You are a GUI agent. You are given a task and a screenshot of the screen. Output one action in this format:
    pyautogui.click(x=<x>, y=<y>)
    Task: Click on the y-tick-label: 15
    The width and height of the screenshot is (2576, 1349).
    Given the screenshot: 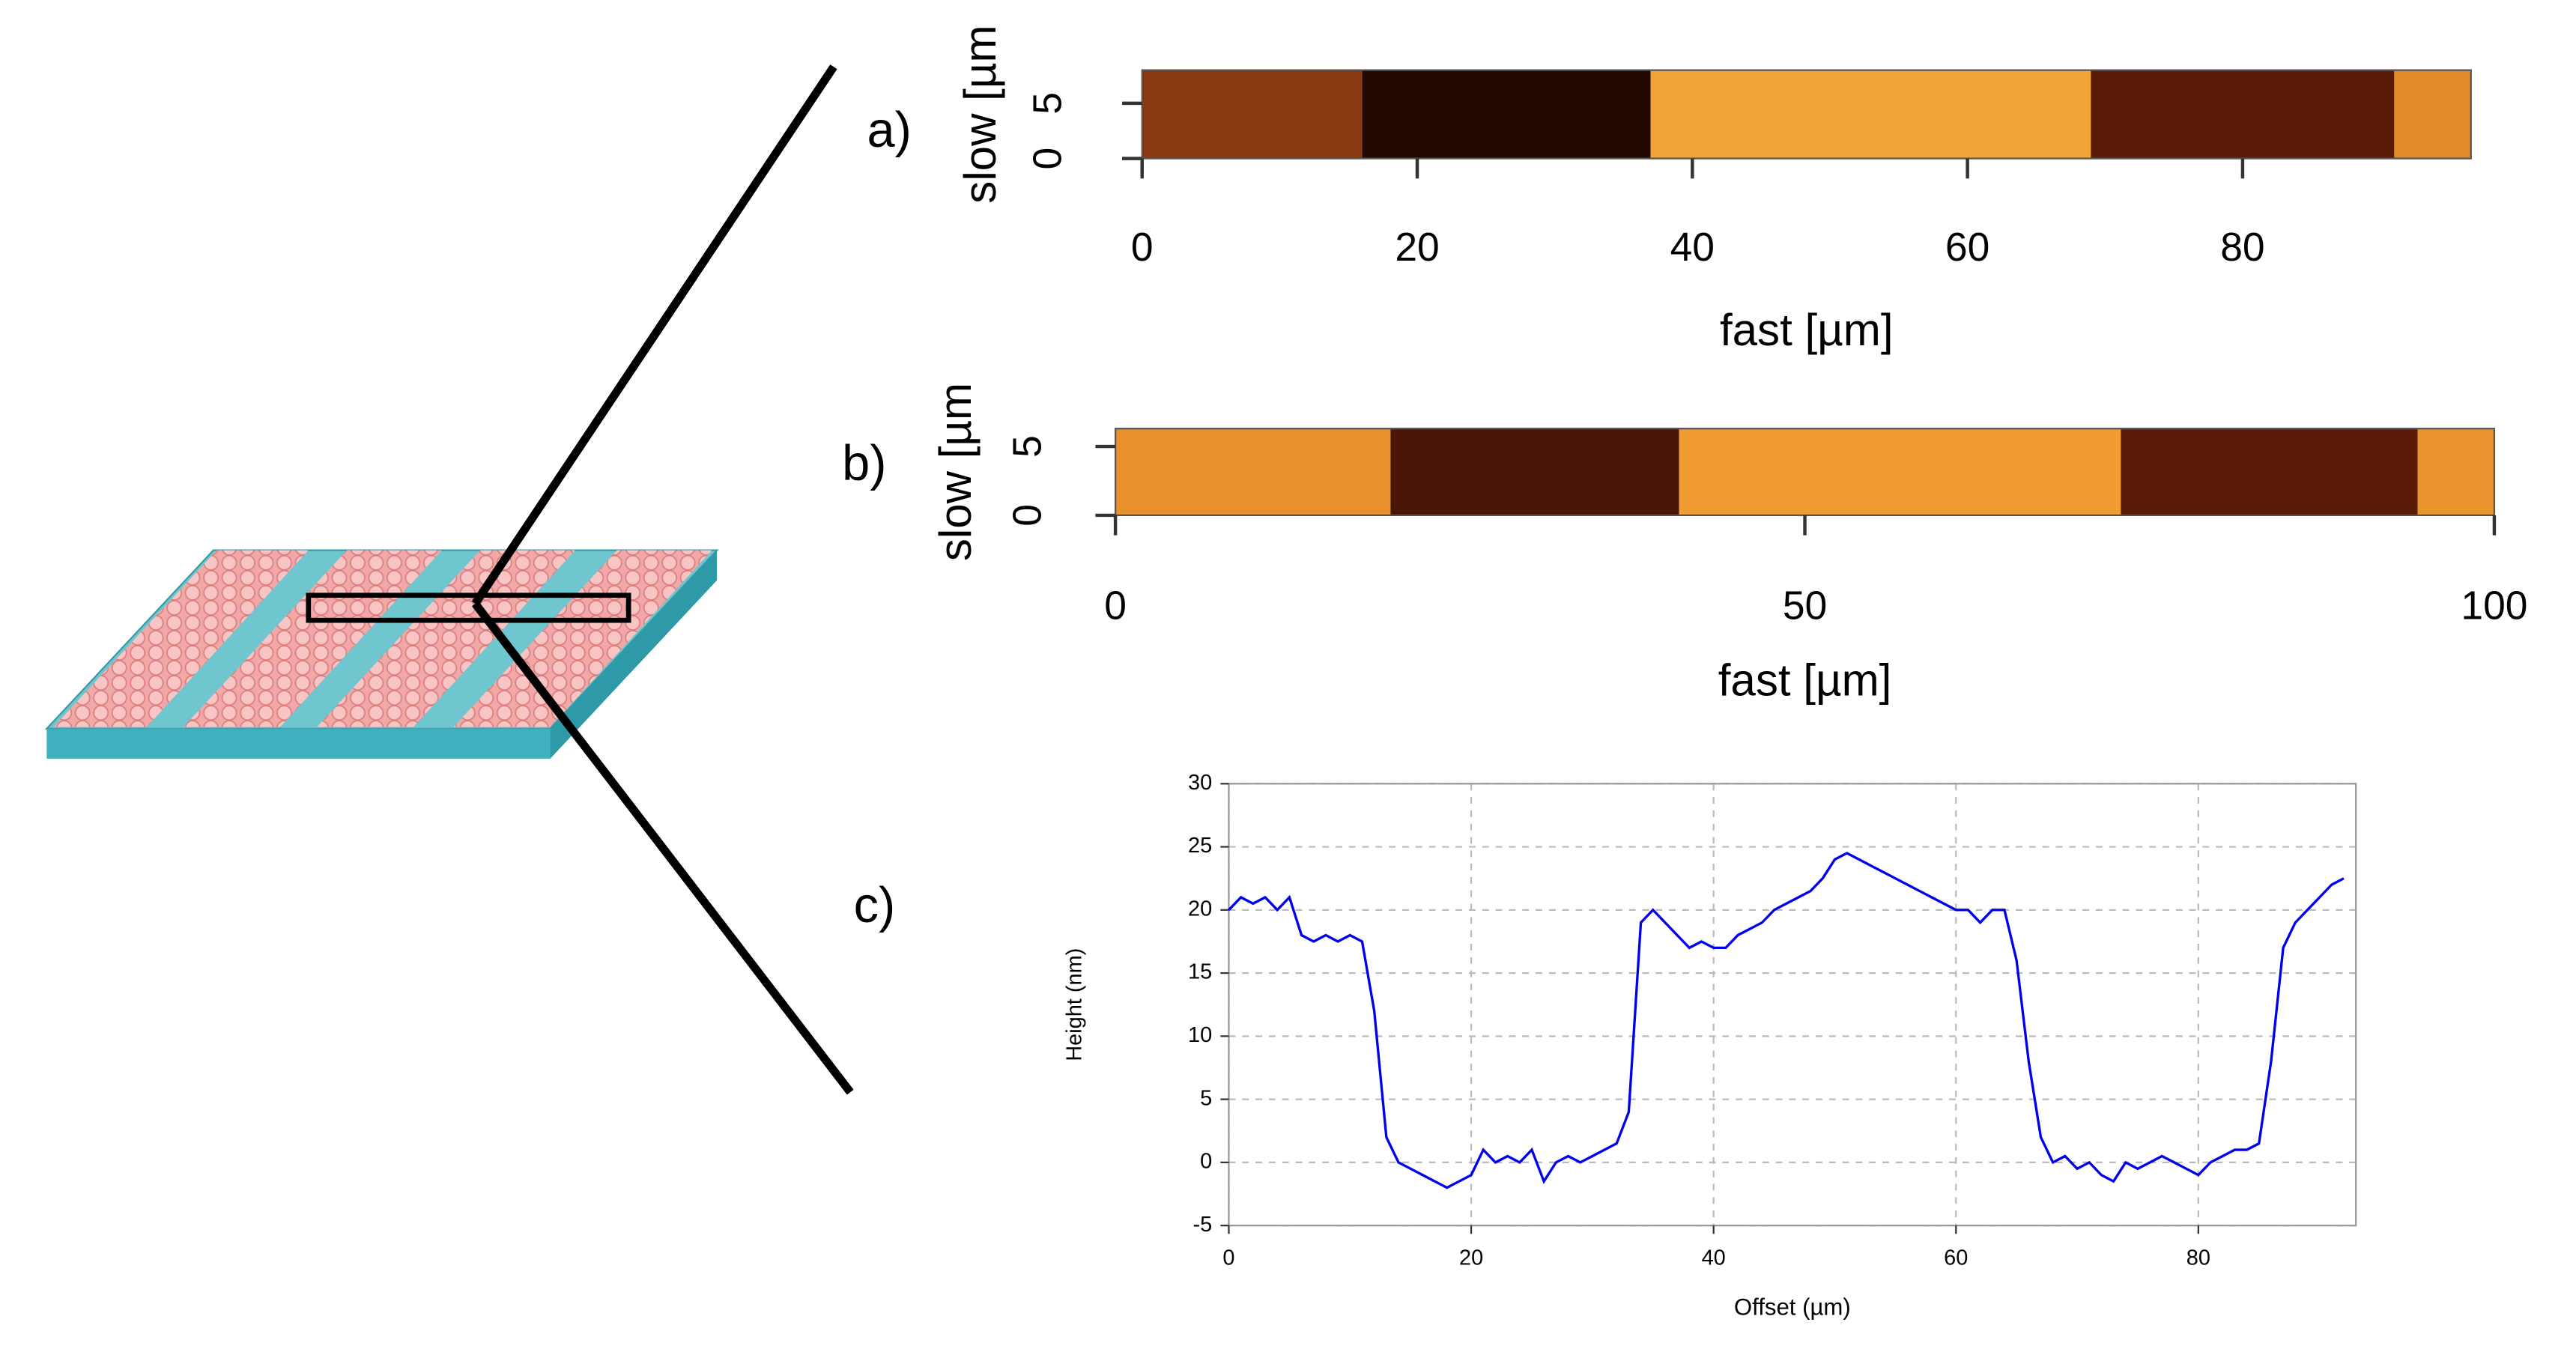 What is the action you would take?
    pyautogui.click(x=1200, y=972)
    